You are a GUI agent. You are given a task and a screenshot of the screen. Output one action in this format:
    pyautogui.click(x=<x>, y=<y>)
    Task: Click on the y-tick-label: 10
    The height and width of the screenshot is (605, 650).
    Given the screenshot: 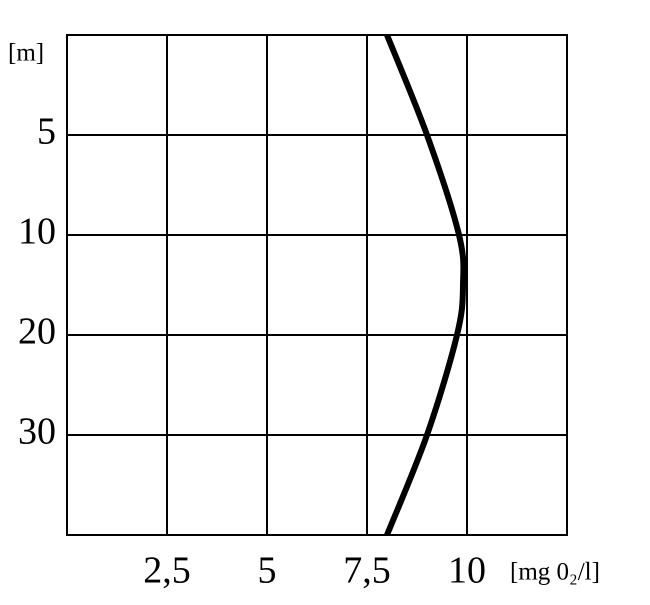 What is the action you would take?
    pyautogui.click(x=37, y=232)
    